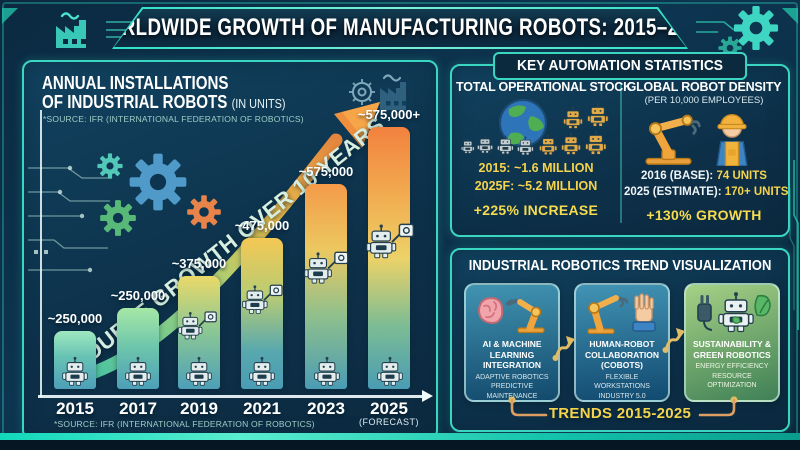 The image size is (800, 450). Describe the element at coordinates (138, 408) in the screenshot. I see `year-2017: 2017` at that location.